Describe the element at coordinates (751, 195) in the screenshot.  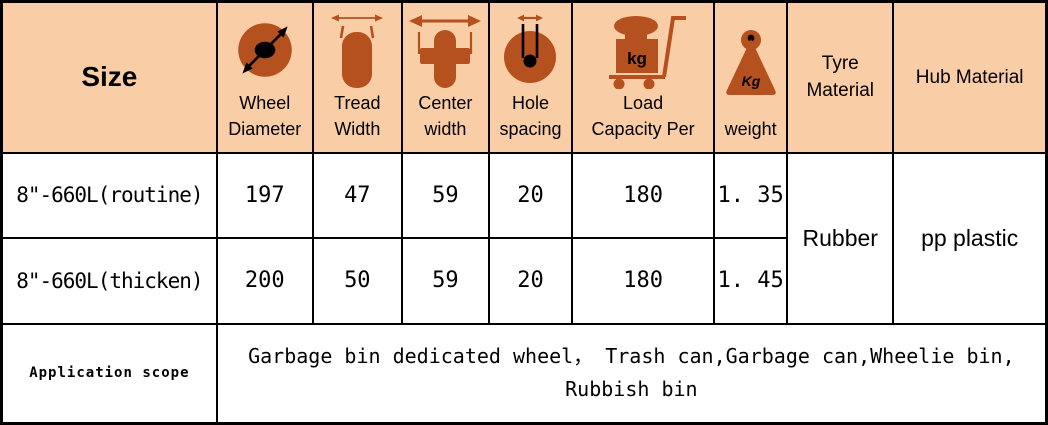
I see `weight-value: 1. 35` at that location.